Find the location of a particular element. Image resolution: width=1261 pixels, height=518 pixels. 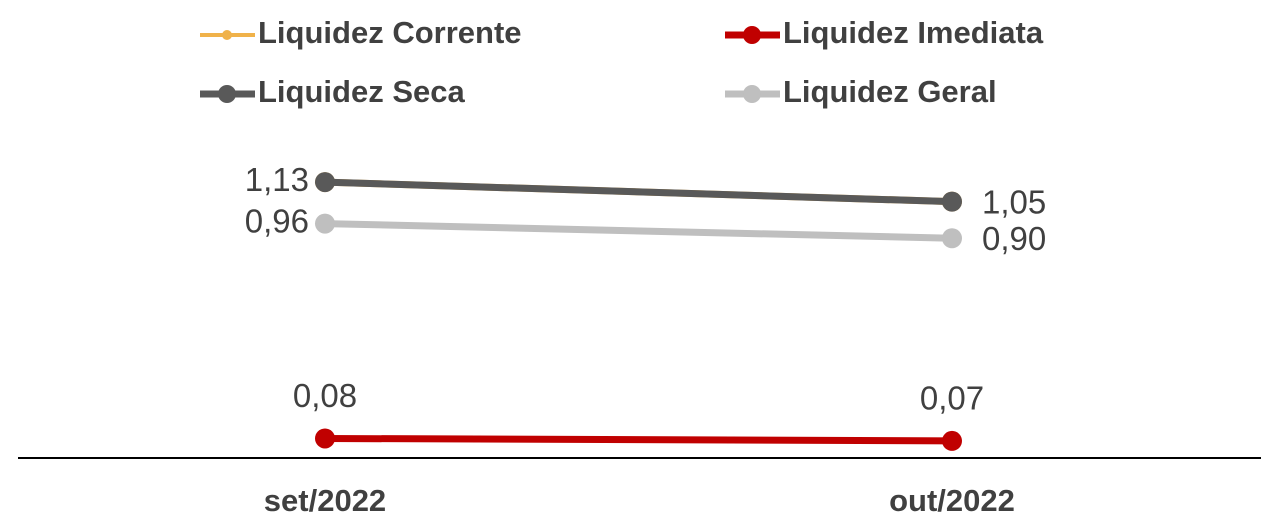

data-label: 0,07 is located at coordinates (952, 398).